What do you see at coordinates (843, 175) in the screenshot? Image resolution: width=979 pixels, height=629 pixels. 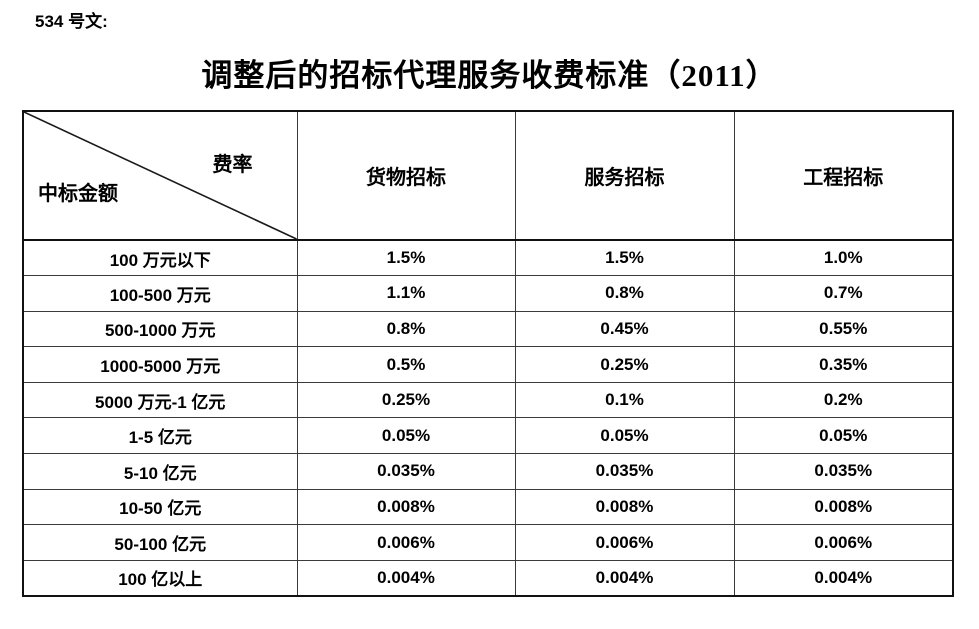 I see `column-header-engineering-bidding: 工程招标` at bounding box center [843, 175].